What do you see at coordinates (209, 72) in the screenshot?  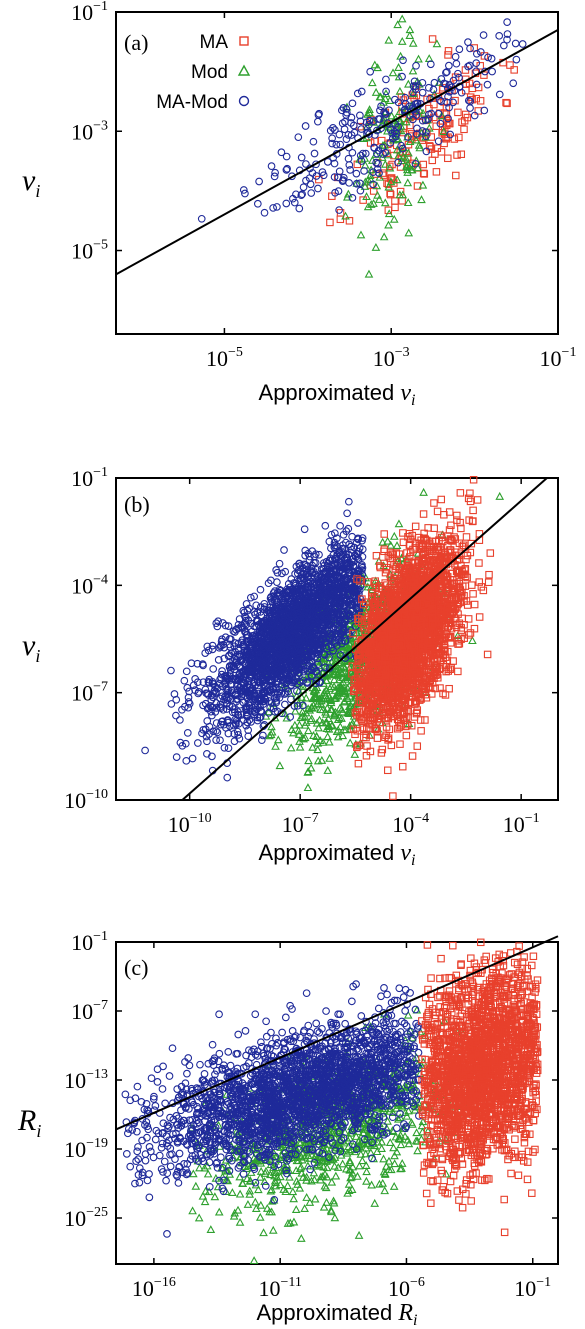 I see `legend-label-mod: Mod` at bounding box center [209, 72].